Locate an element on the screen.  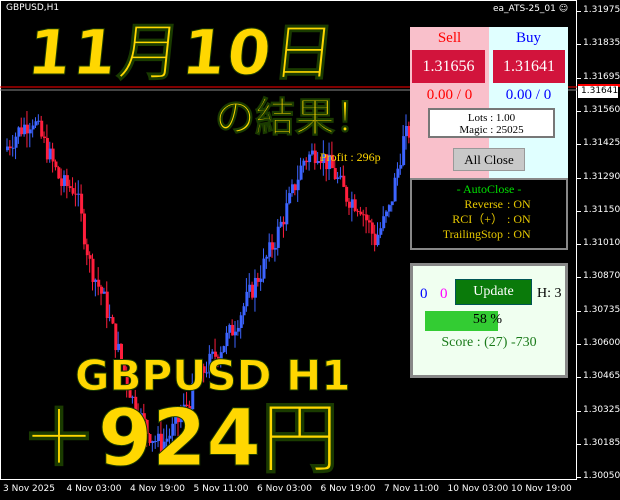
autoclose-row: TrailingStop: ON is located at coordinates (489, 234).